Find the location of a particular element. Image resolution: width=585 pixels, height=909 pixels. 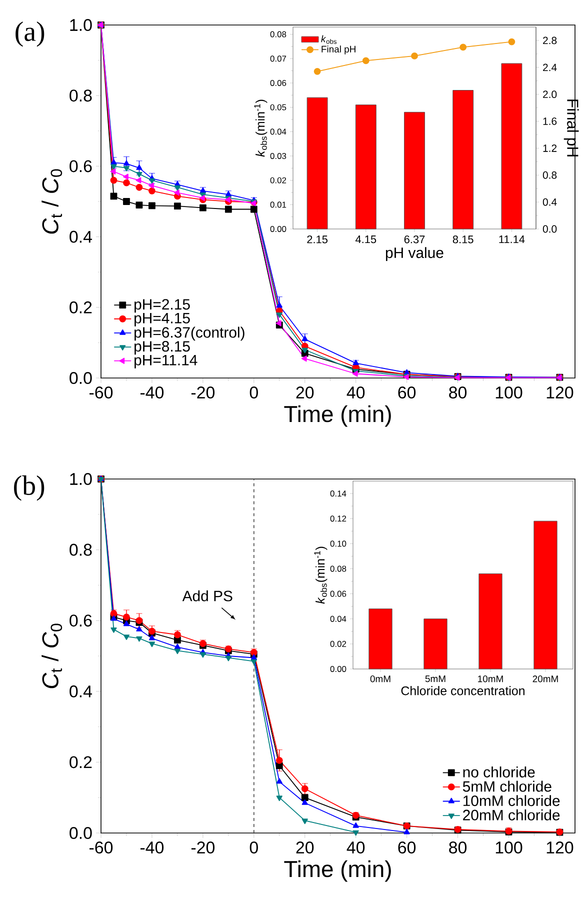

x-tick-label: 10mM is located at coordinates (490, 679).